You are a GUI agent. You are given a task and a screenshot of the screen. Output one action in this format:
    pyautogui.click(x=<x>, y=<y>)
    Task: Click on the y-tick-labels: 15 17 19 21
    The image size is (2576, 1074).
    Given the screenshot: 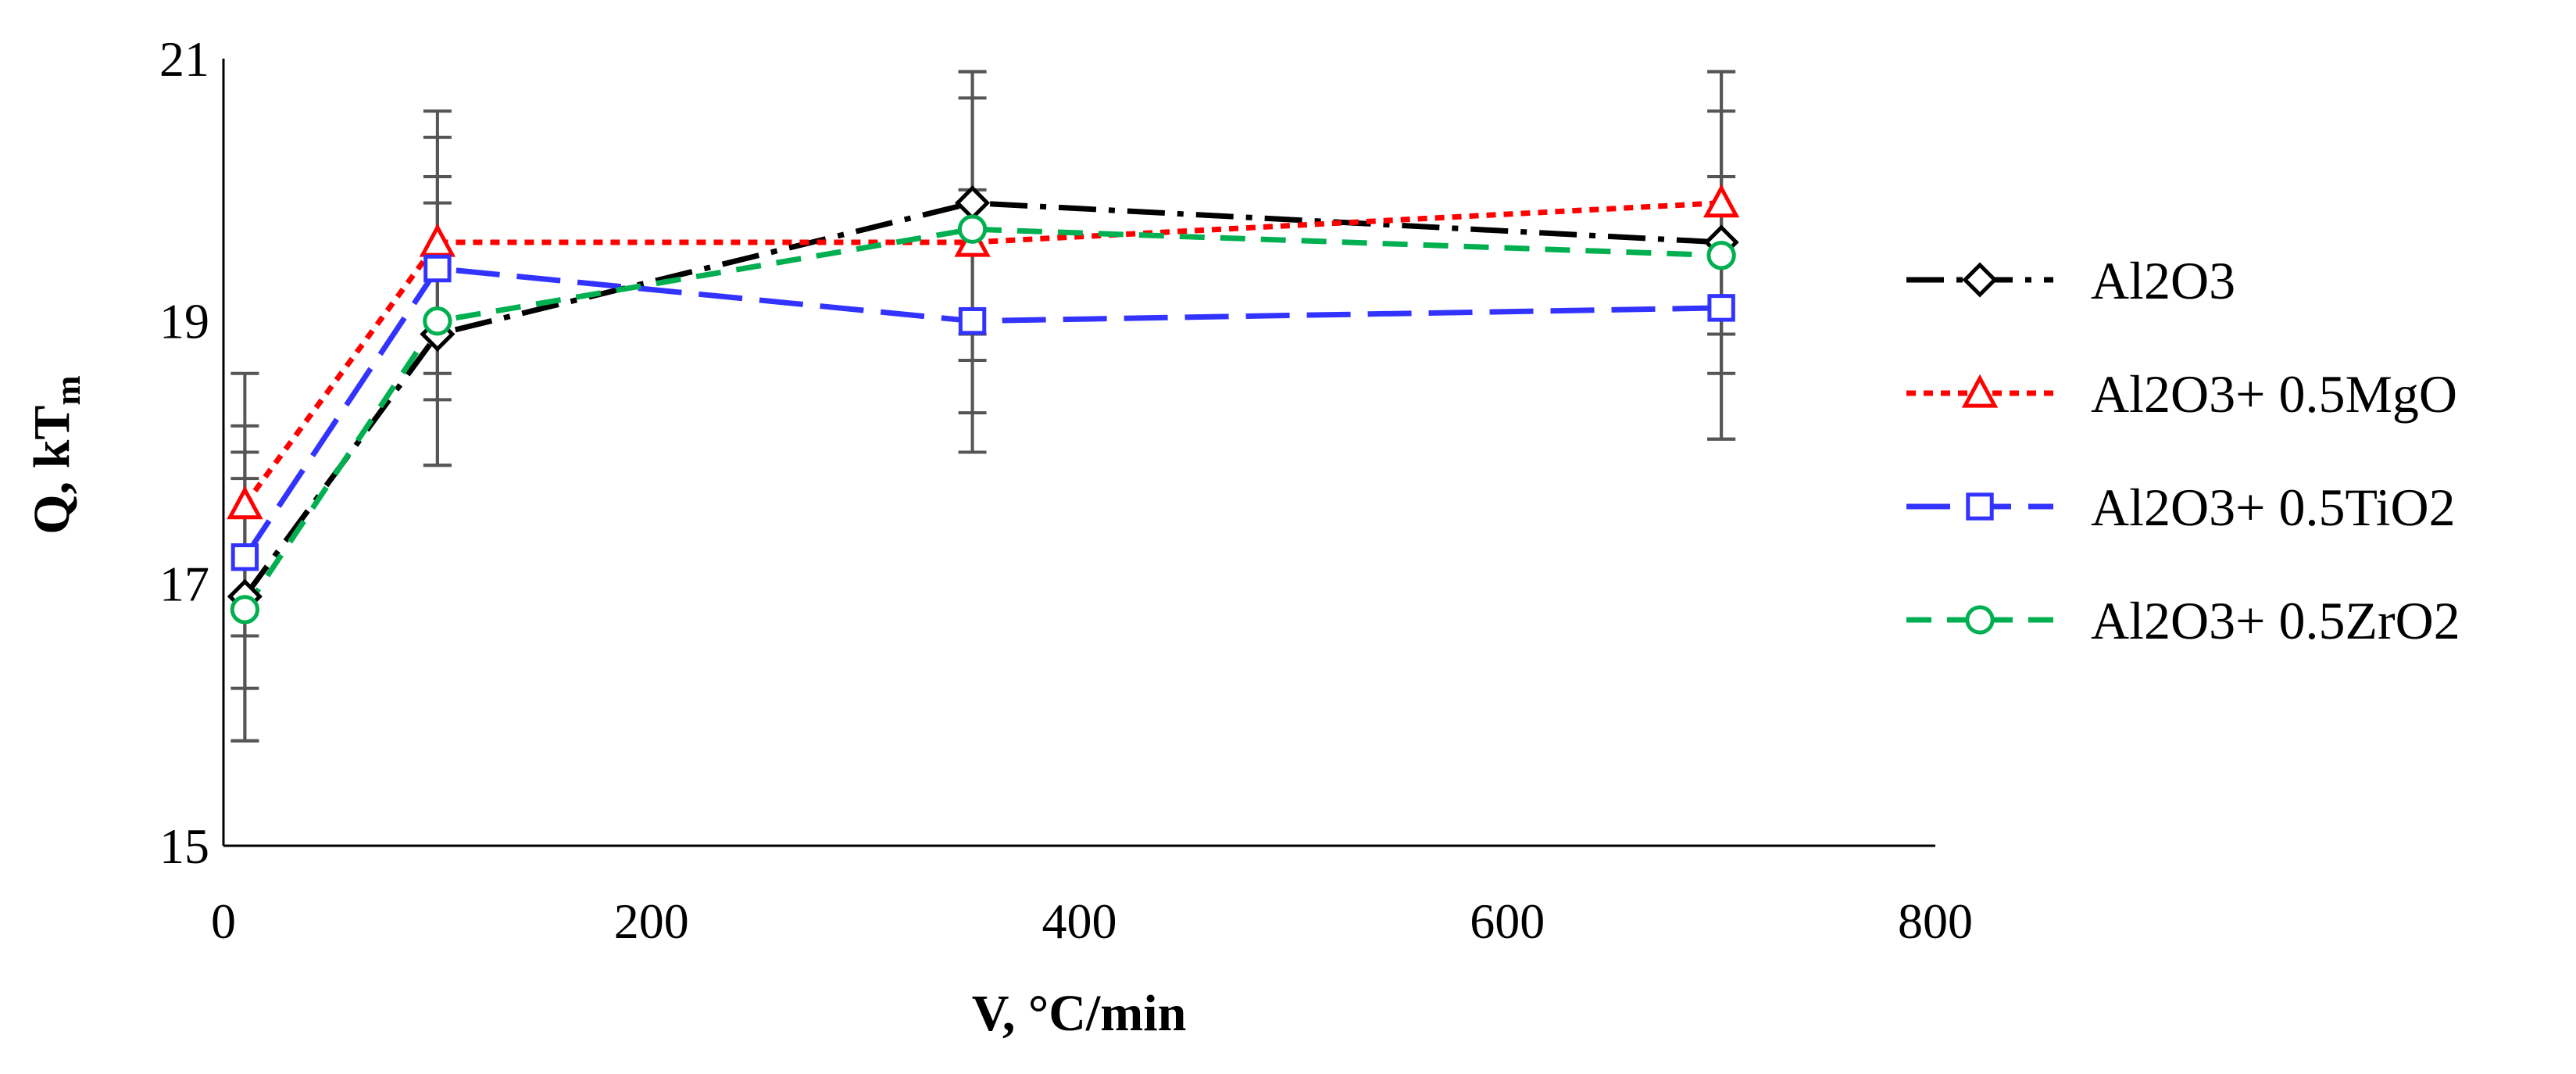 What is the action you would take?
    pyautogui.click(x=184, y=452)
    